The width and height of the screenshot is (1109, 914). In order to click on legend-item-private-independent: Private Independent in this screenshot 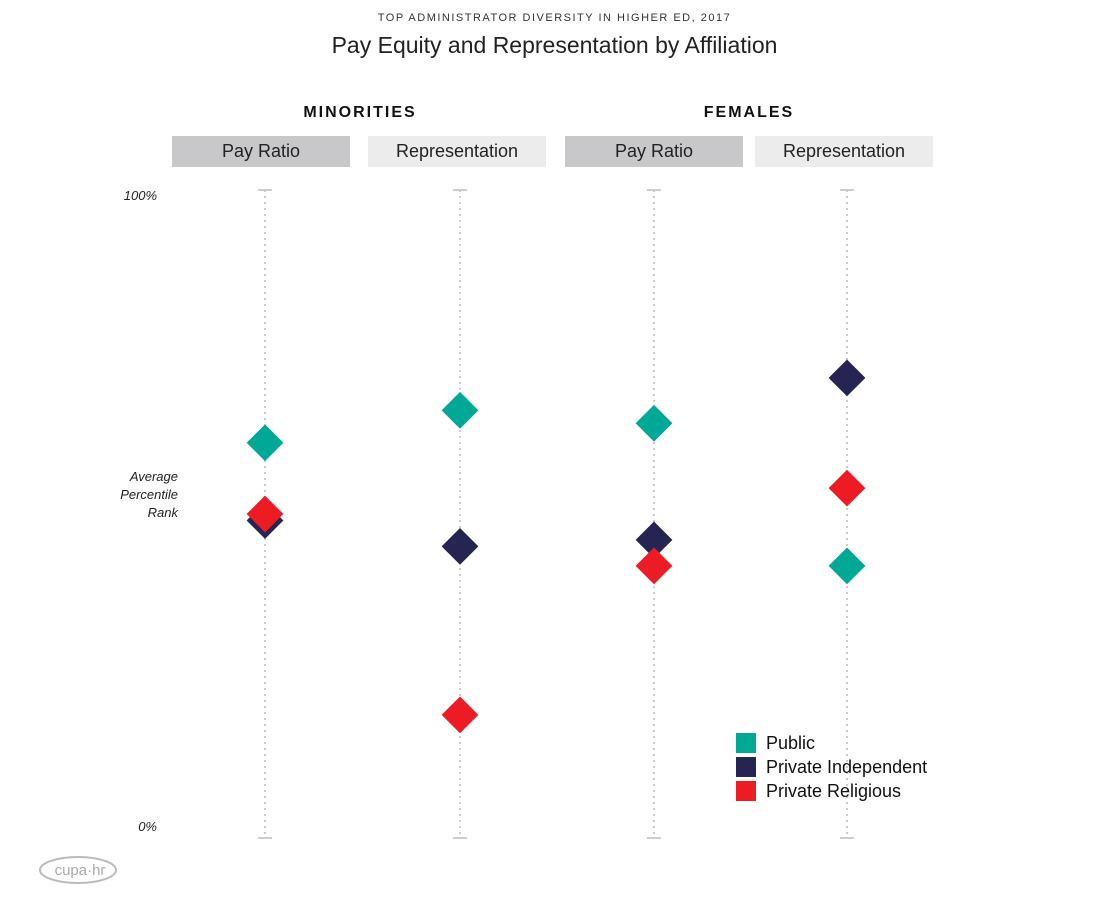, I will do `click(831, 767)`.